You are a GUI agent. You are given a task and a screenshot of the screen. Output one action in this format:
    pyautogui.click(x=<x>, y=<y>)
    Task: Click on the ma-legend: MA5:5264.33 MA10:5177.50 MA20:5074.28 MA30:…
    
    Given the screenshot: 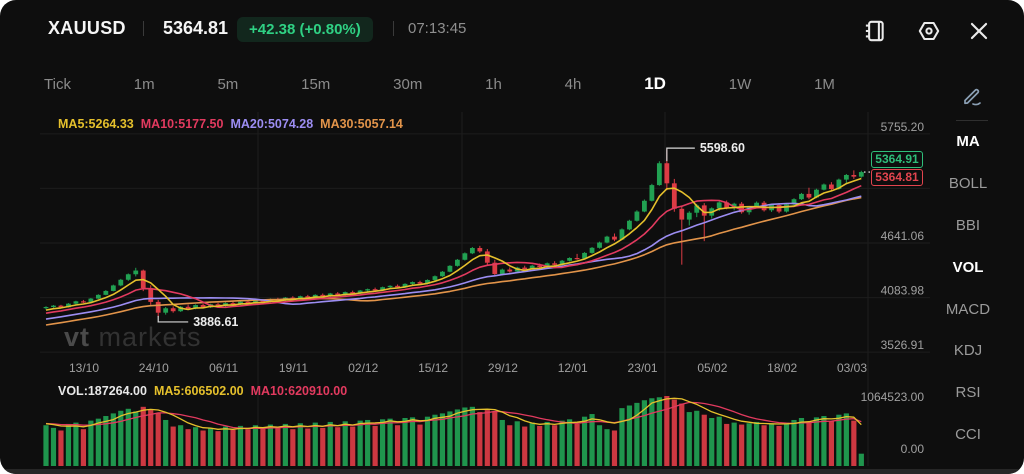 What is the action you would take?
    pyautogui.click(x=234, y=124)
    